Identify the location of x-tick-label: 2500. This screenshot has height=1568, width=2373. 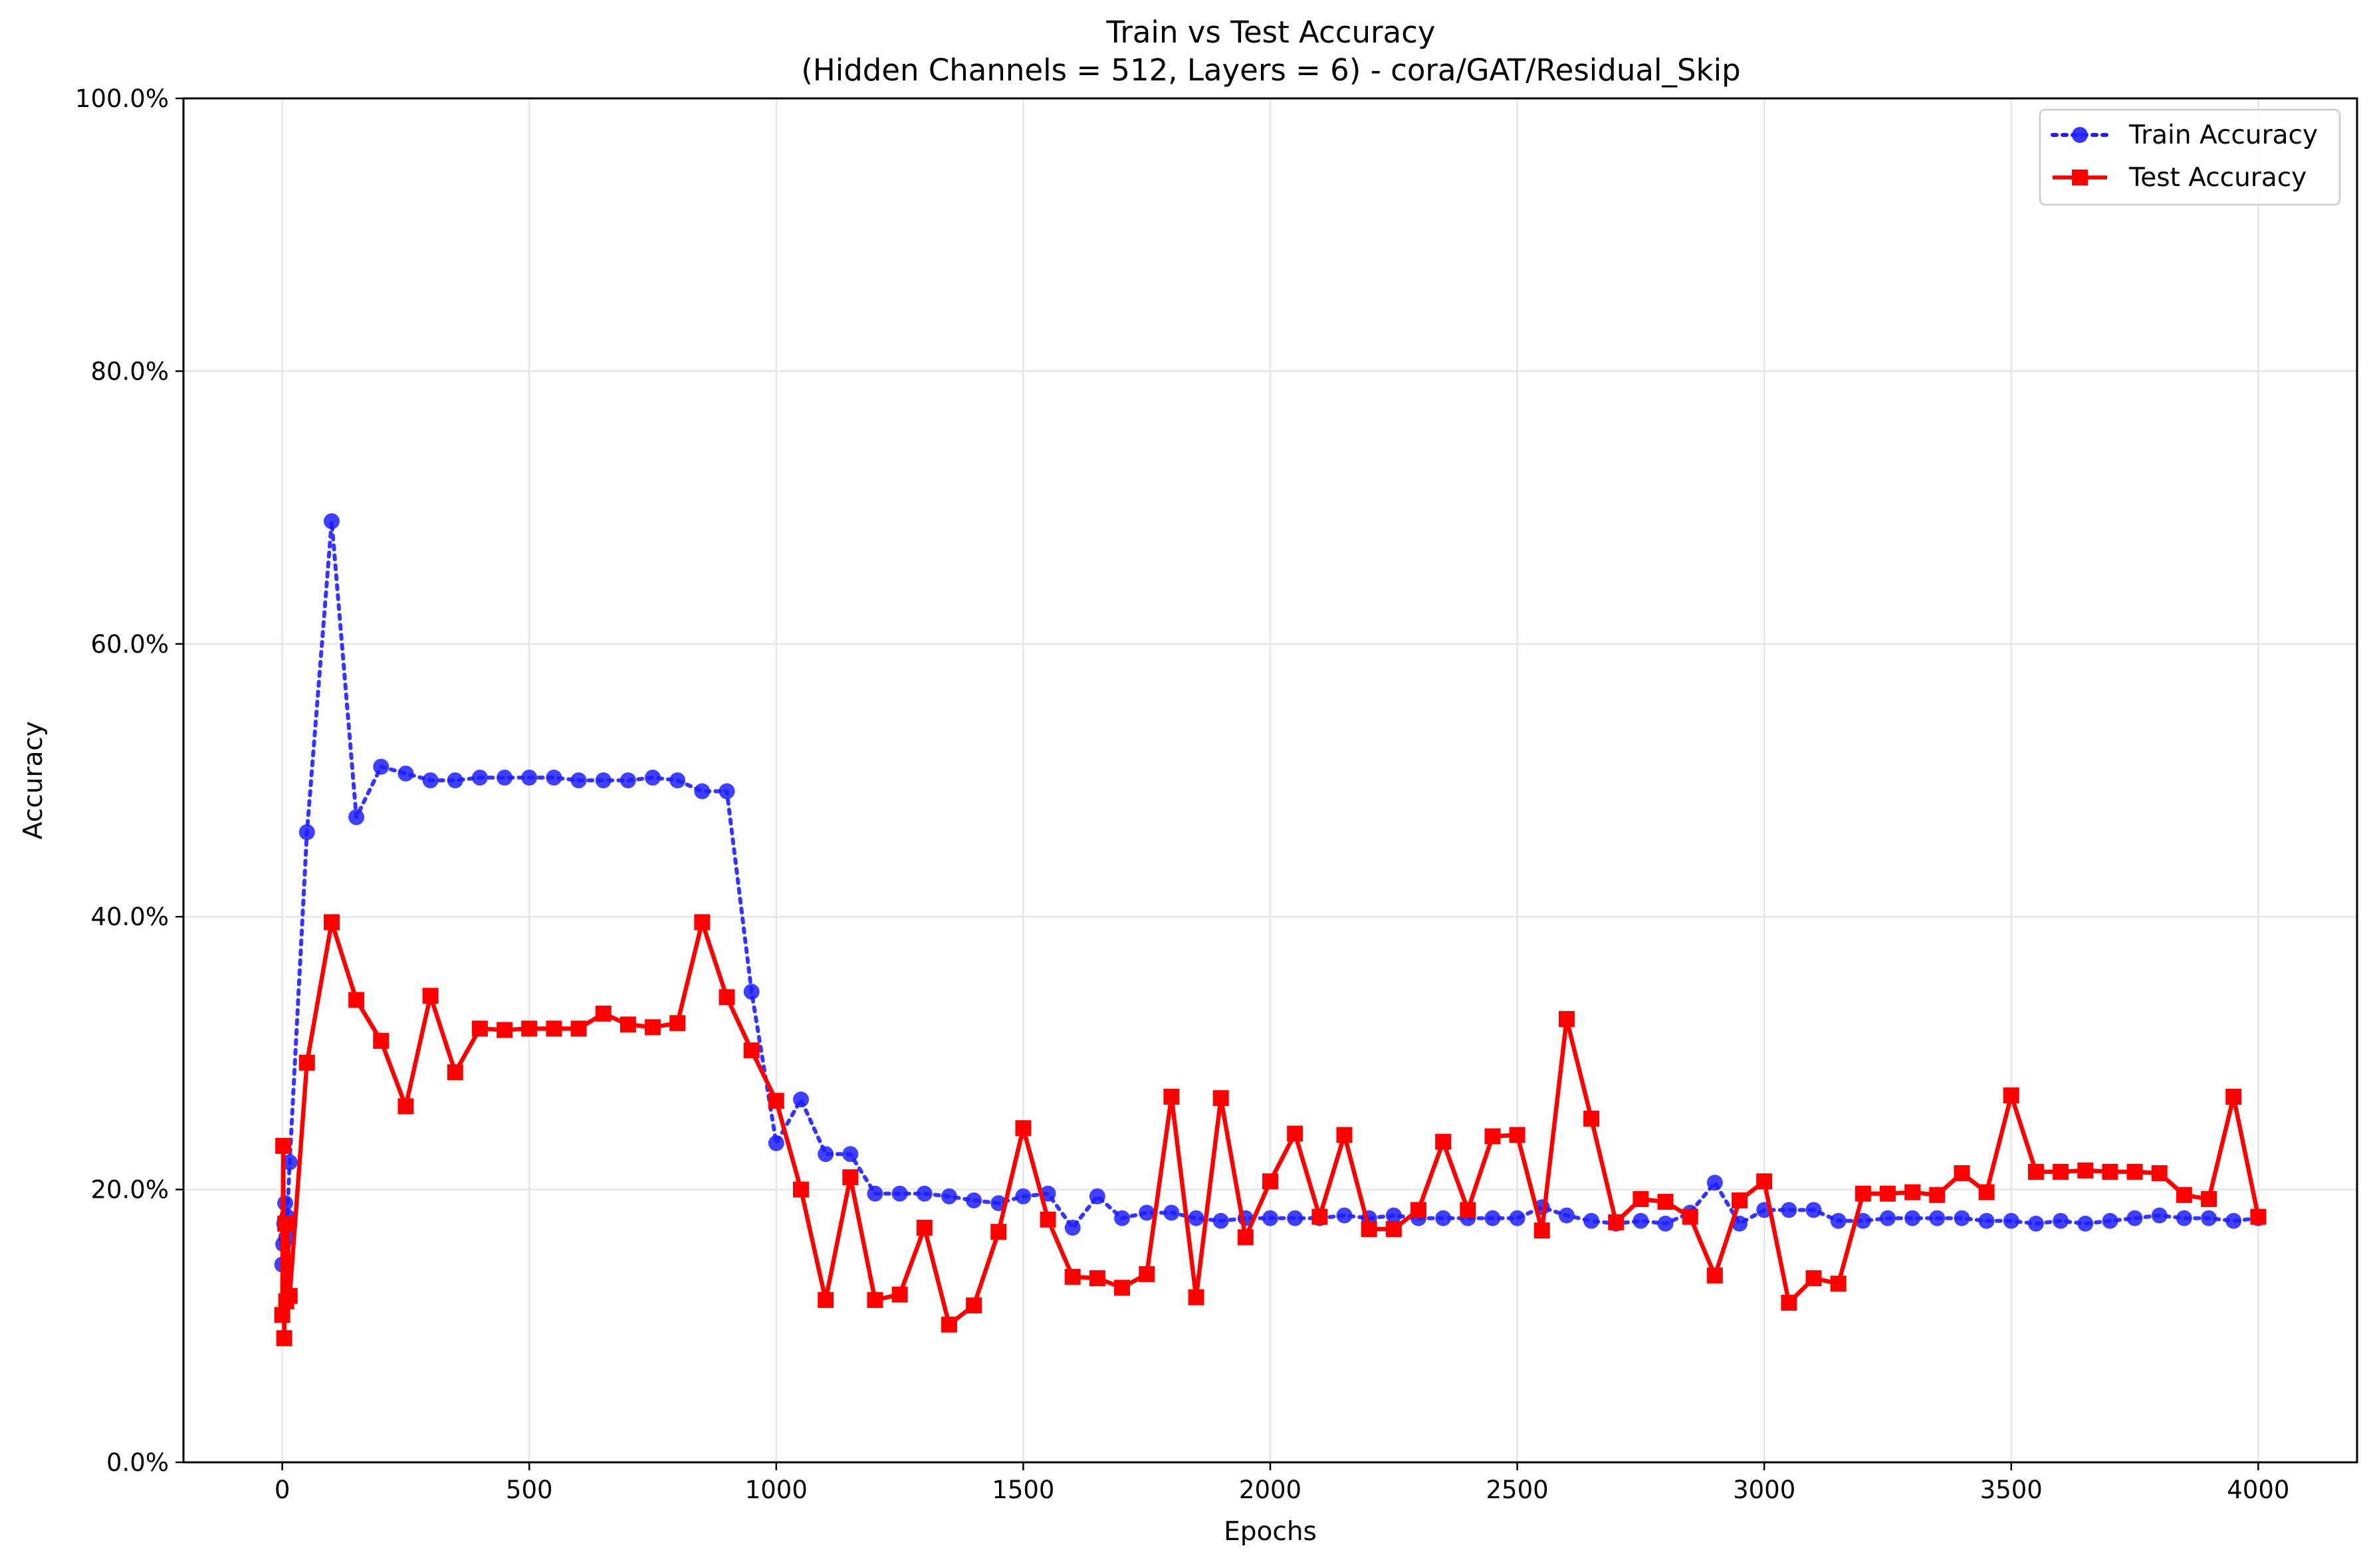
(1517, 1490).